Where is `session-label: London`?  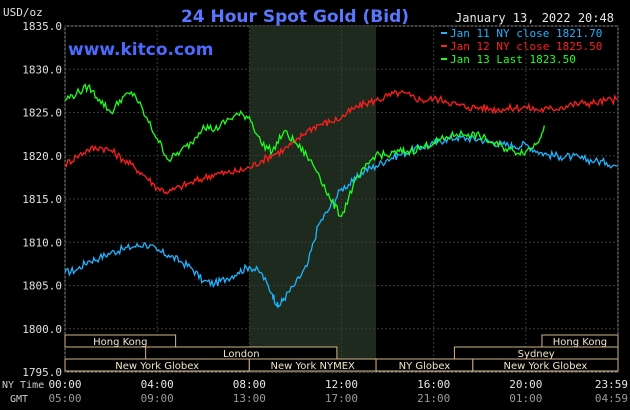
session-label: London is located at coordinates (241, 354).